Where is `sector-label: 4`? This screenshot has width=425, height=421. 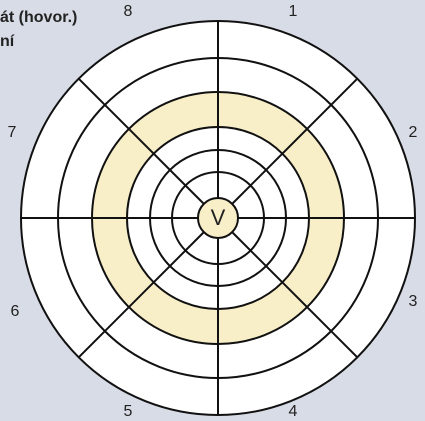 sector-label: 4 is located at coordinates (293, 411).